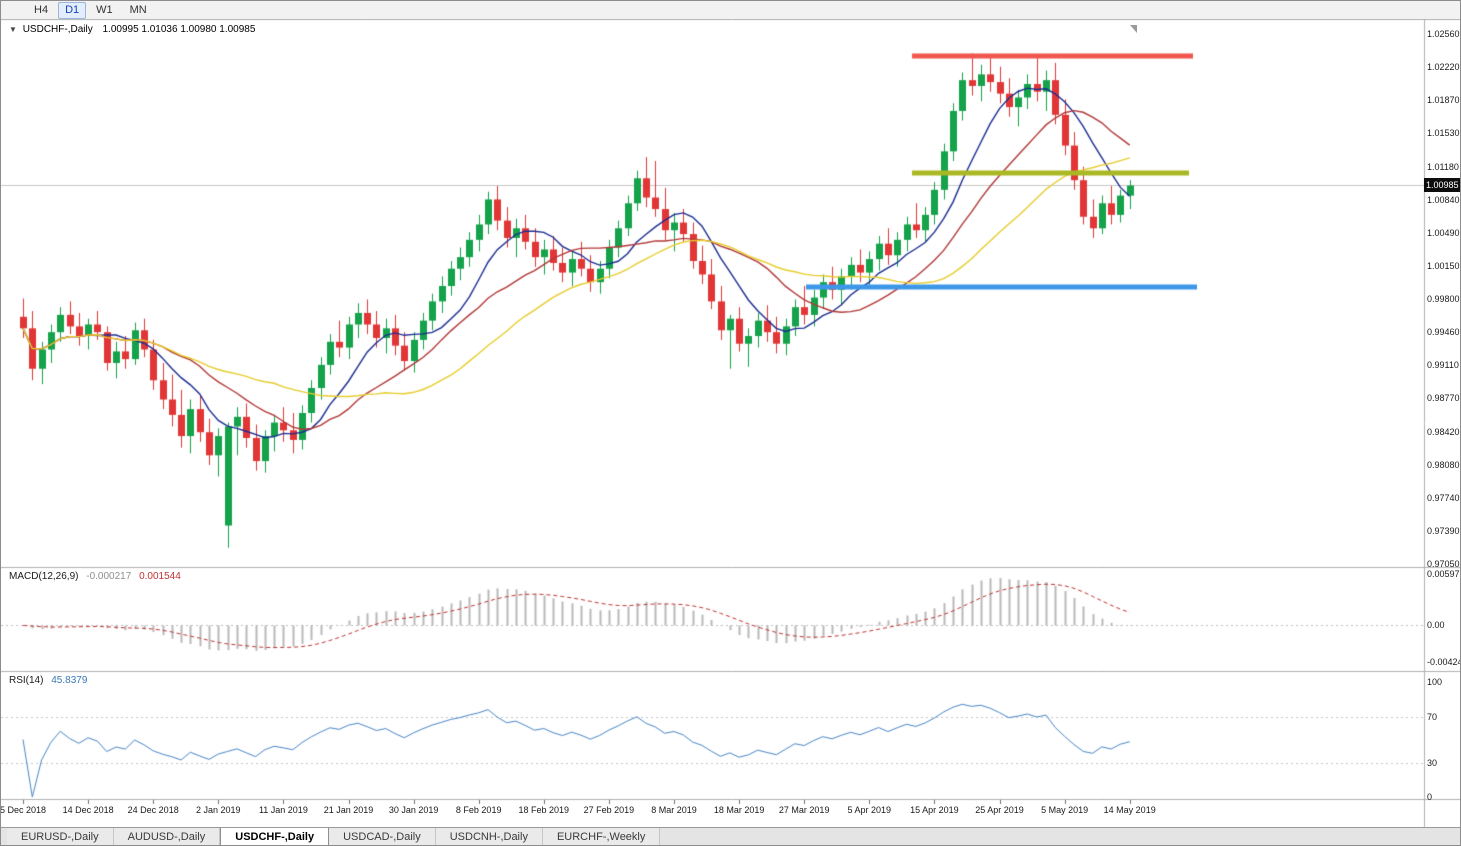 The width and height of the screenshot is (1461, 846). What do you see at coordinates (44, 576) in the screenshot?
I see `macd-name: MACD(12,26,9)` at bounding box center [44, 576].